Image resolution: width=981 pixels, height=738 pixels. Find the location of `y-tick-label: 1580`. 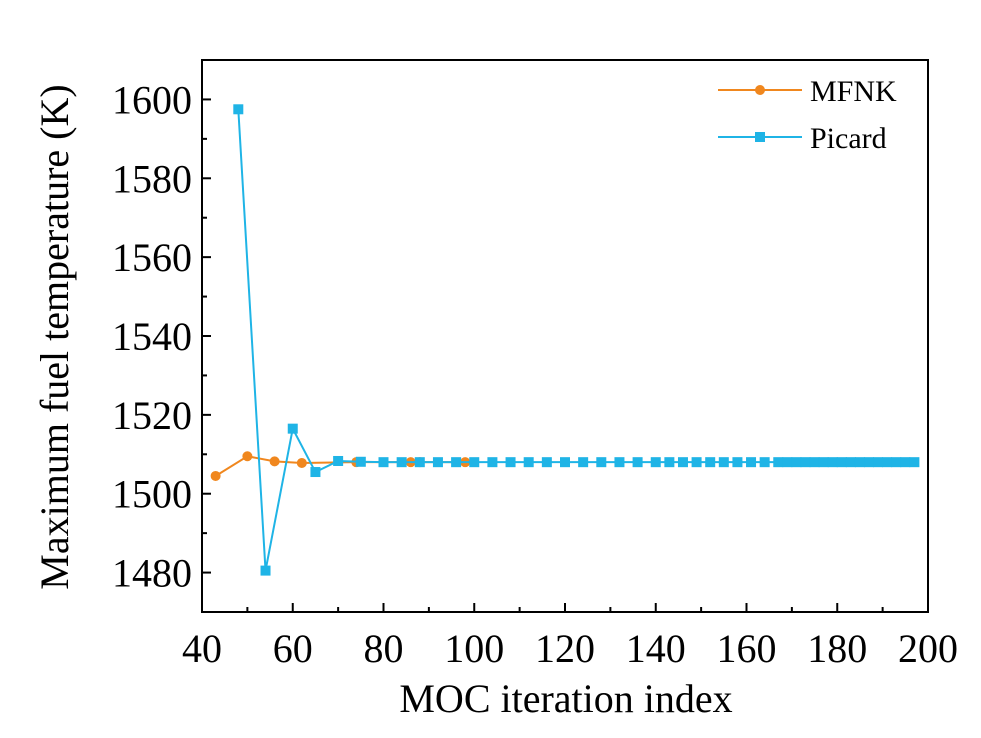

y-tick-label: 1580 is located at coordinates (152, 178).